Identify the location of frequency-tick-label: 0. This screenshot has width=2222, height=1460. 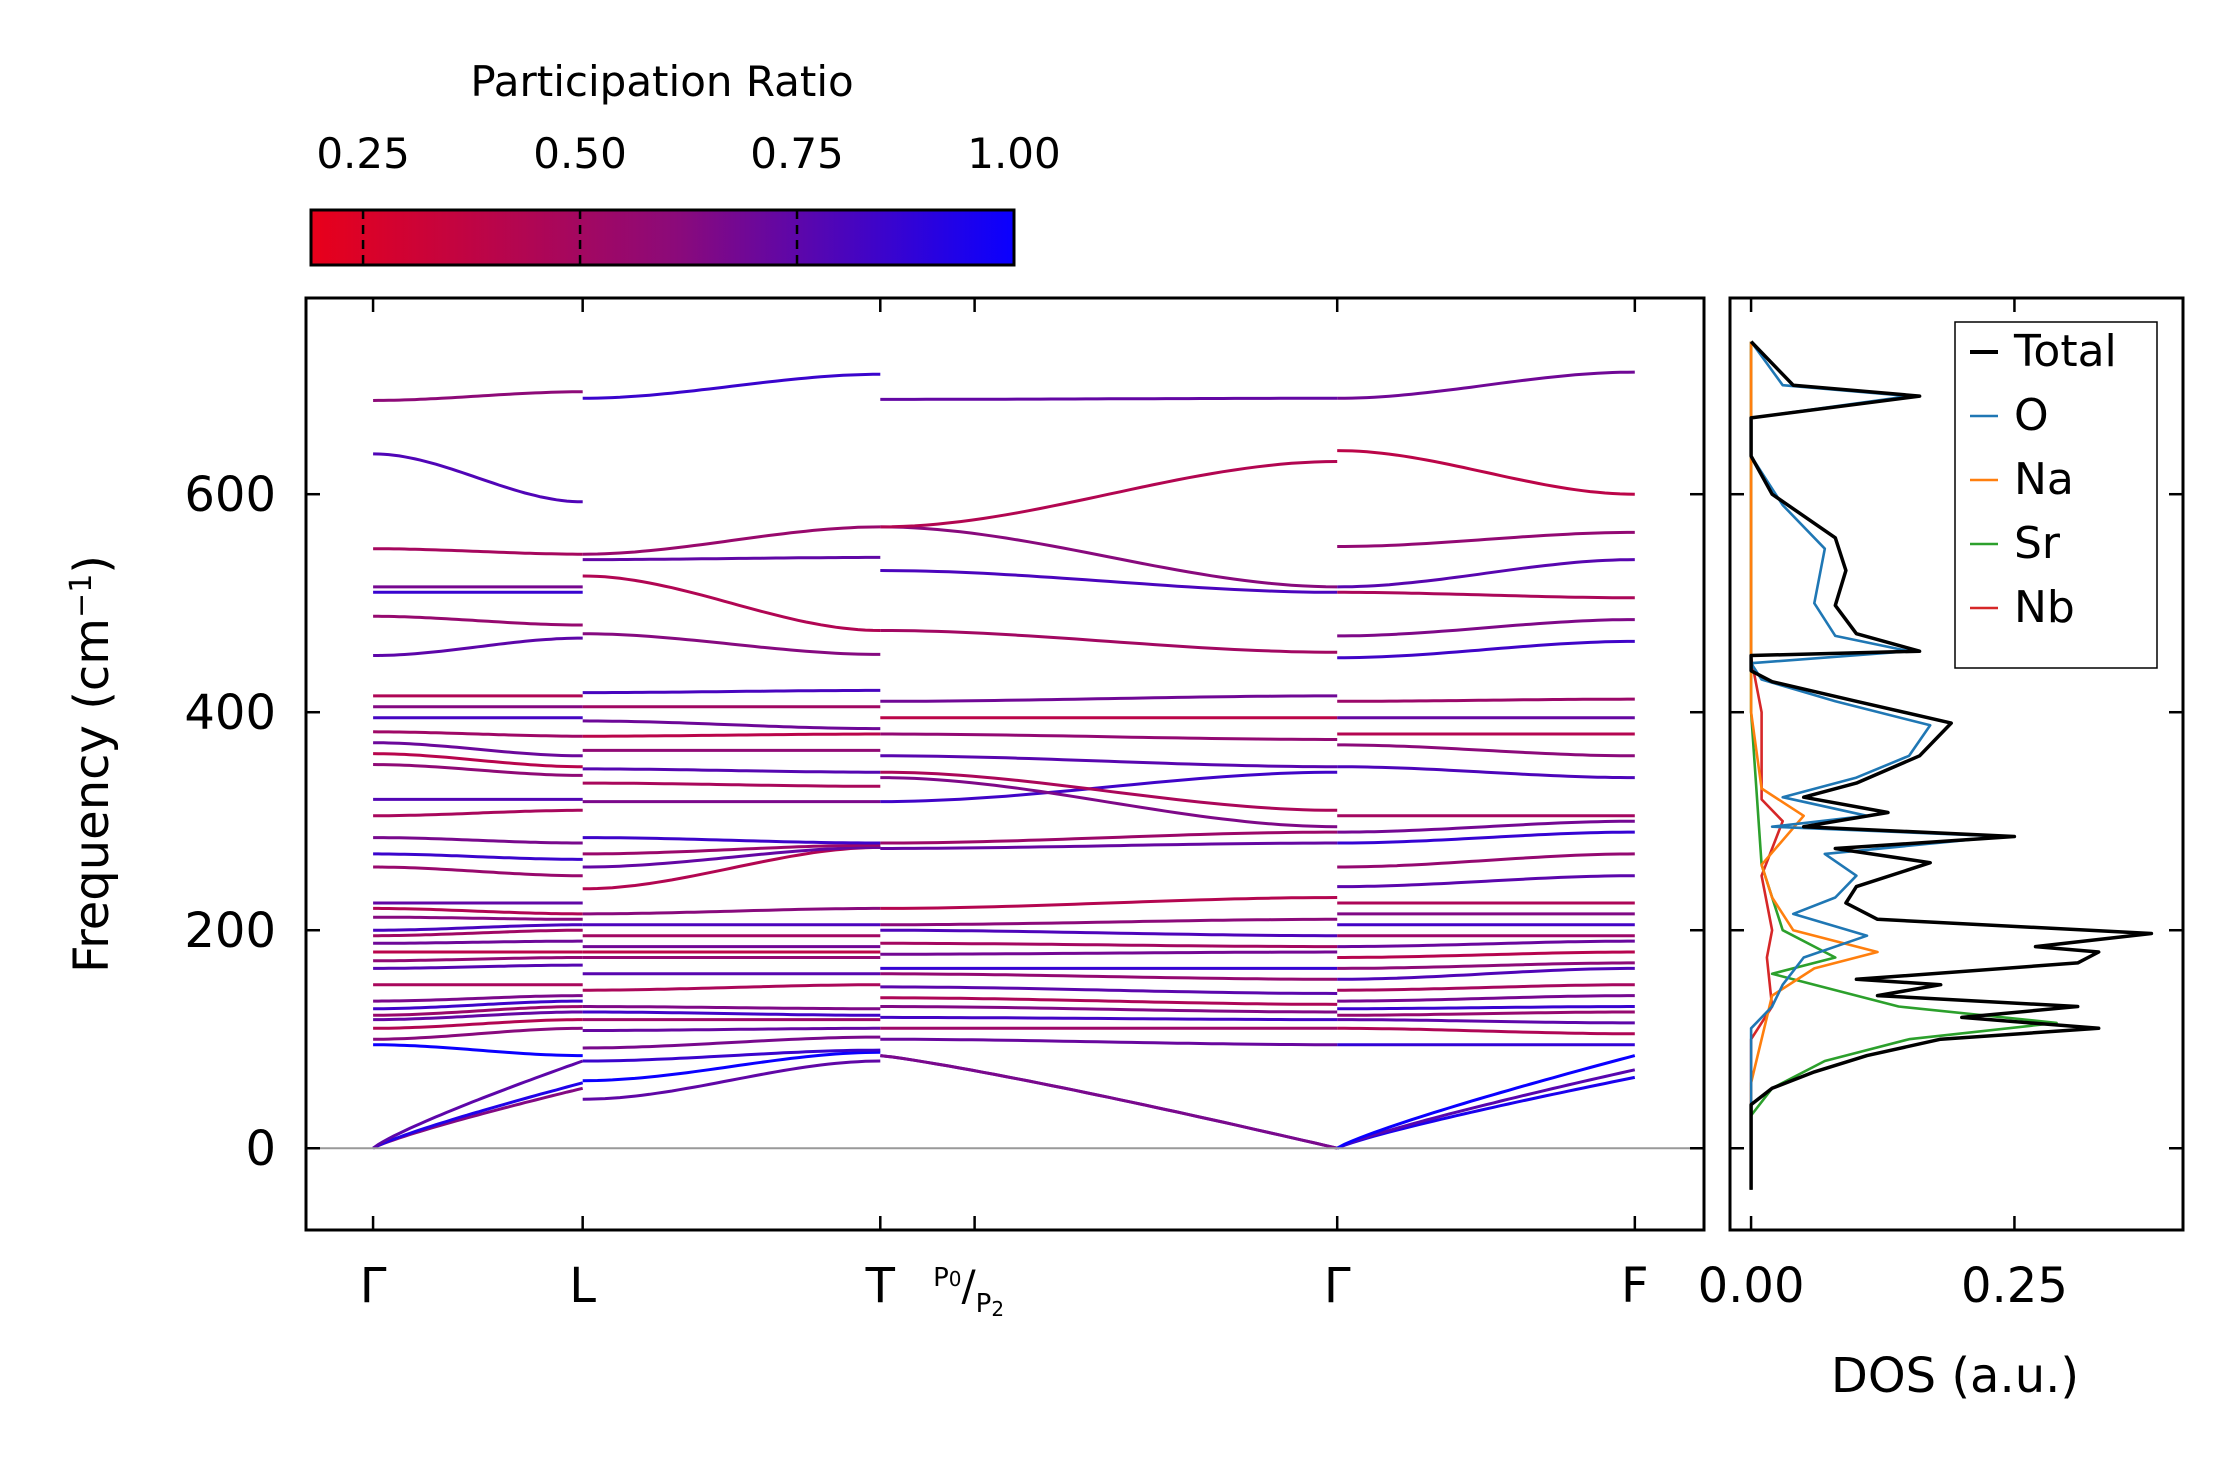
(260, 1149).